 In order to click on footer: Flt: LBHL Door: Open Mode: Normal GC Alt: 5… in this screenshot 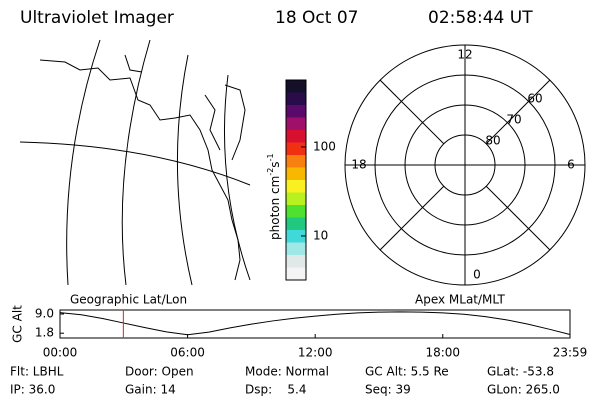, I will do `click(285, 381)`.